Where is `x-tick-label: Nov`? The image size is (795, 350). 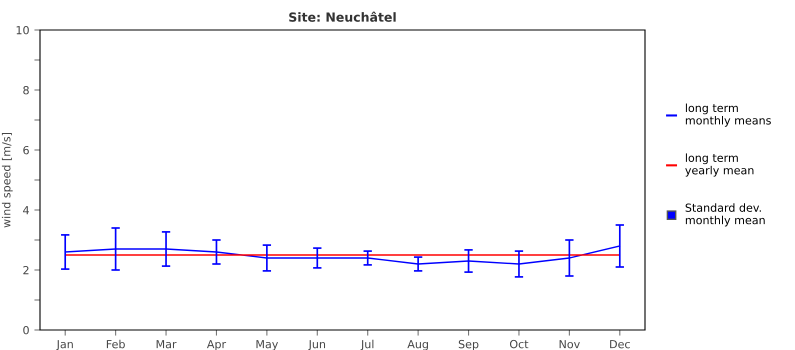 x-tick-label: Nov is located at coordinates (570, 344).